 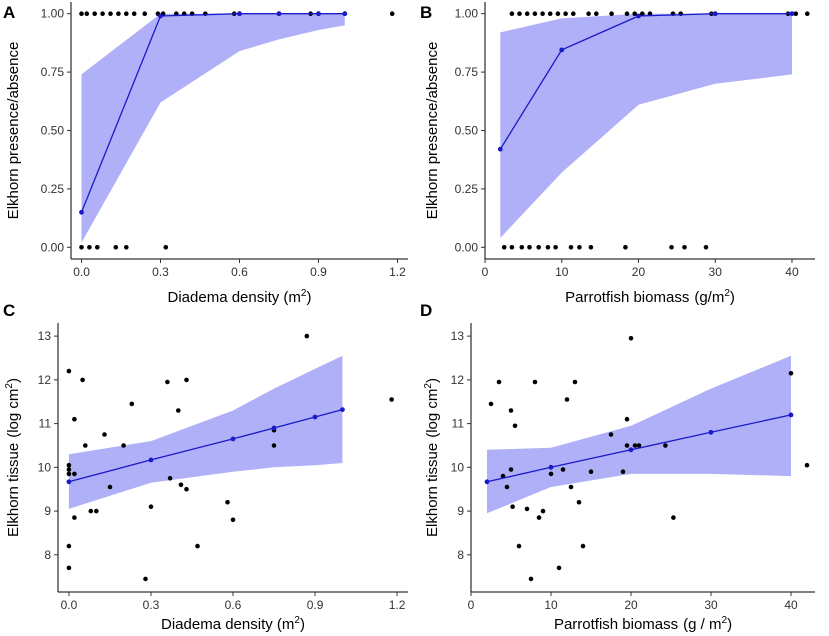 I want to click on x-axis-unit-exponent: 2, so click(x=304, y=293).